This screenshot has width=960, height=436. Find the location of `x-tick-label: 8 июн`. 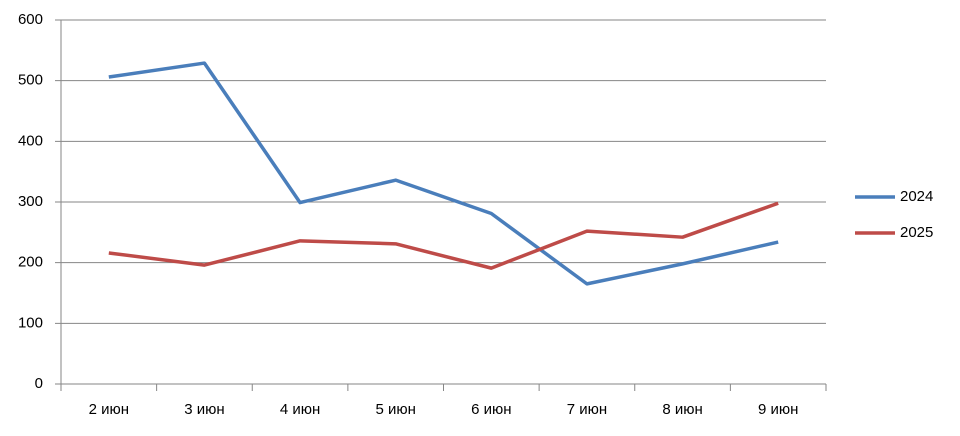

x-tick-label: 8 июн is located at coordinates (682, 409).